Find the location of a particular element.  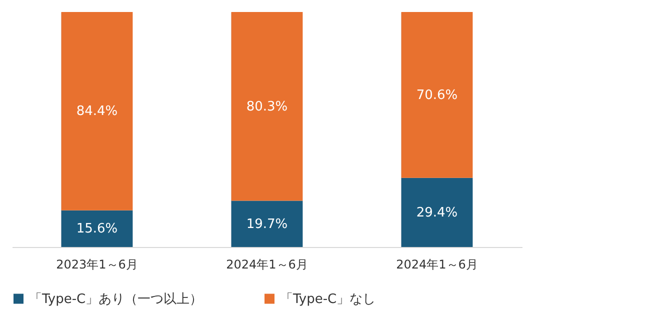

data-label: 19.7% is located at coordinates (267, 224).